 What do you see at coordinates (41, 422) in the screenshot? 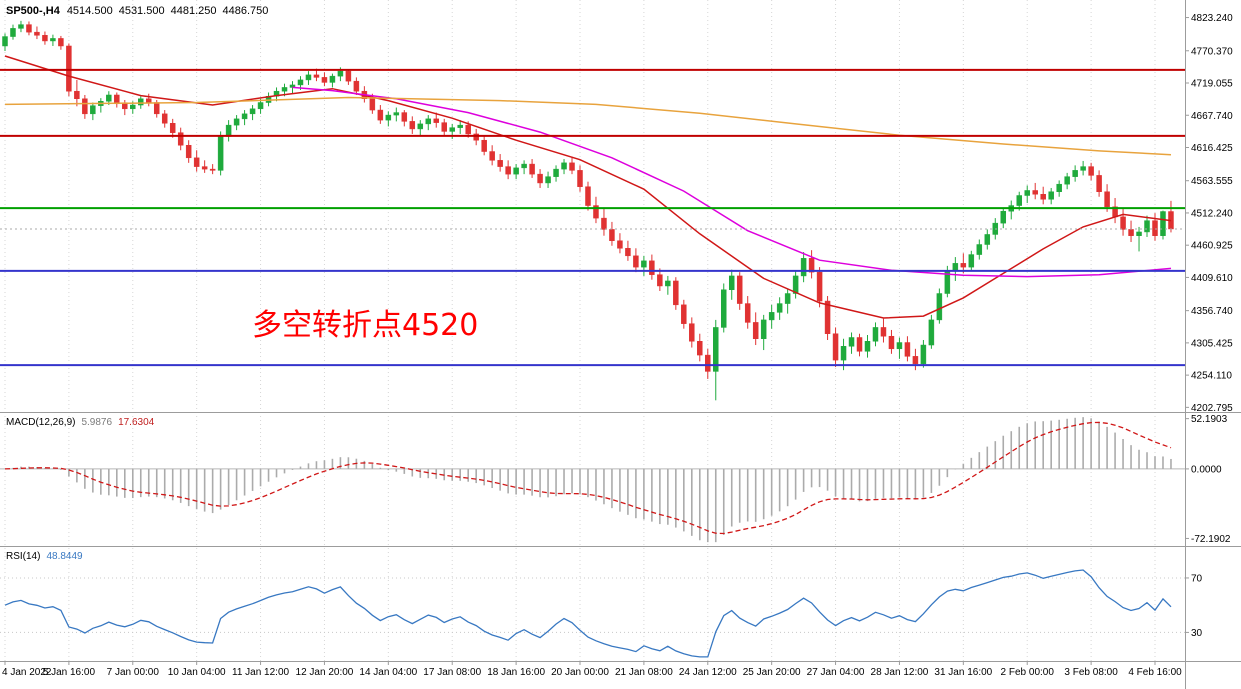
I see `macd-name: MACD(12,26,9)` at bounding box center [41, 422].